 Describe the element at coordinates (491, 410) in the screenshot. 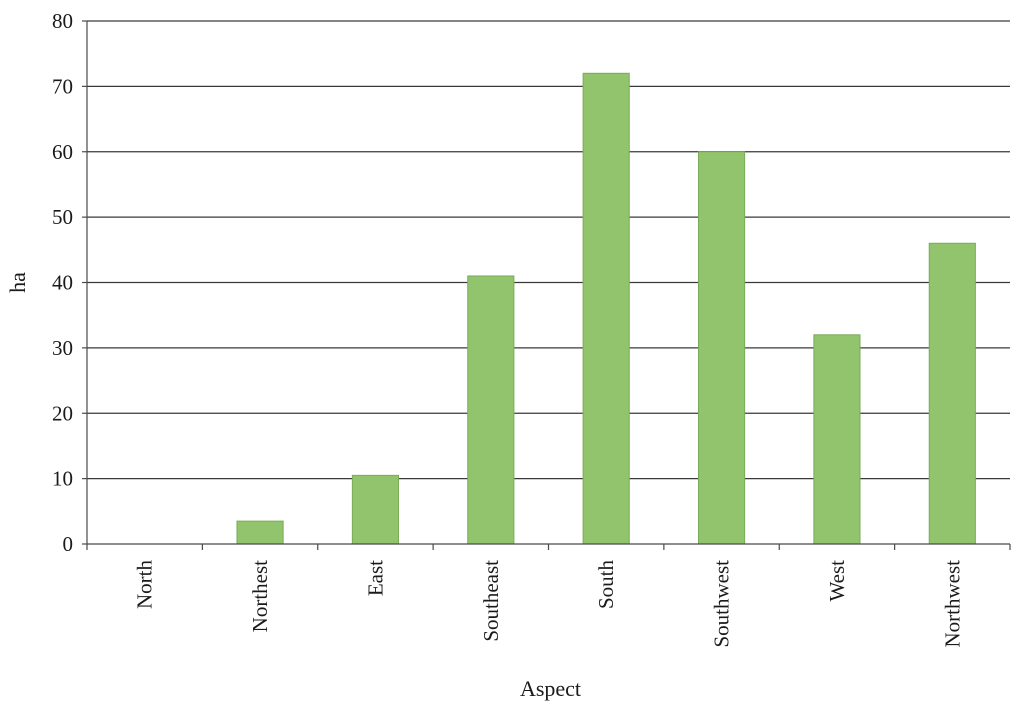

I see `bar-southeast` at that location.